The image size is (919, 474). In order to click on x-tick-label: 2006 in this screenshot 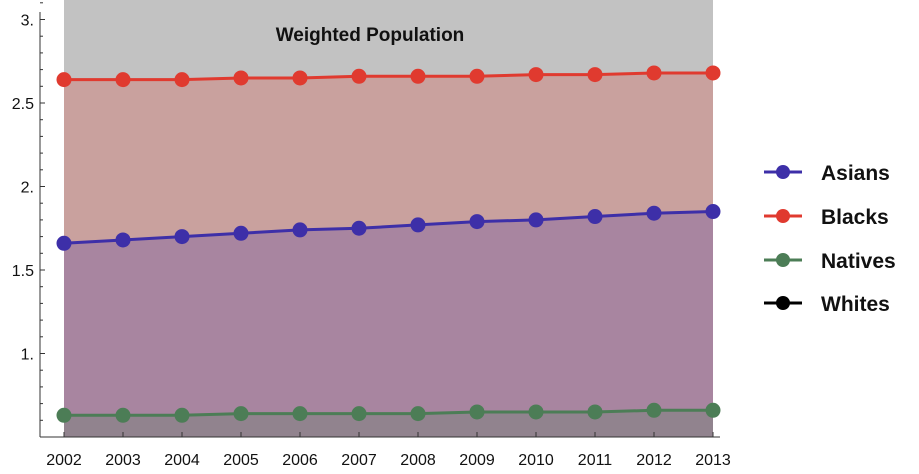, I will do `click(300, 460)`.